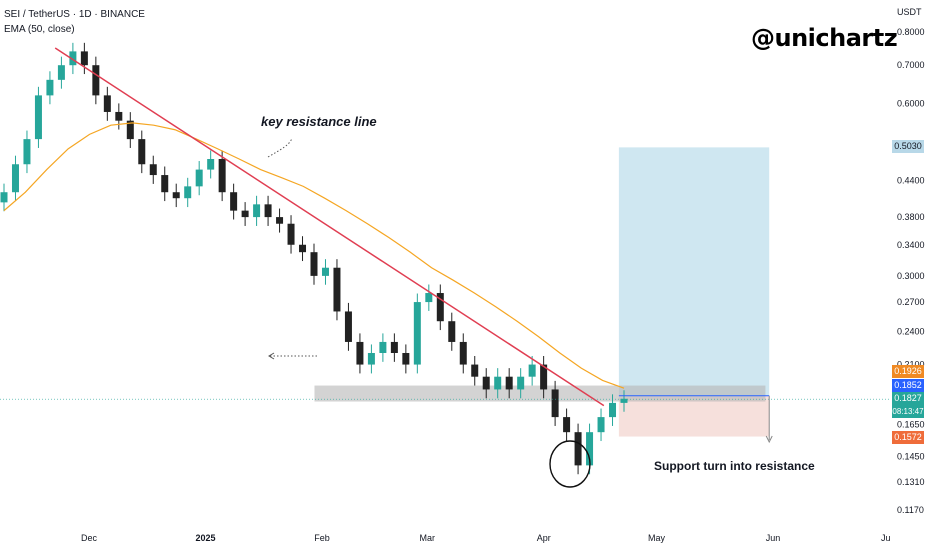  What do you see at coordinates (908, 437) in the screenshot?
I see `stop-price-tag: 0.1572` at bounding box center [908, 437].